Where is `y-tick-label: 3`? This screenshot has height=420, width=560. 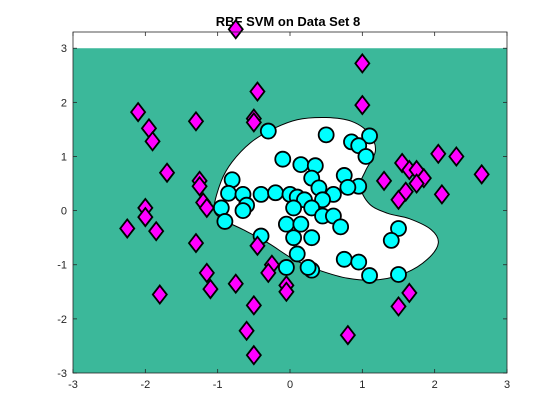
y-tick-label: 3 is located at coordinates (64, 49).